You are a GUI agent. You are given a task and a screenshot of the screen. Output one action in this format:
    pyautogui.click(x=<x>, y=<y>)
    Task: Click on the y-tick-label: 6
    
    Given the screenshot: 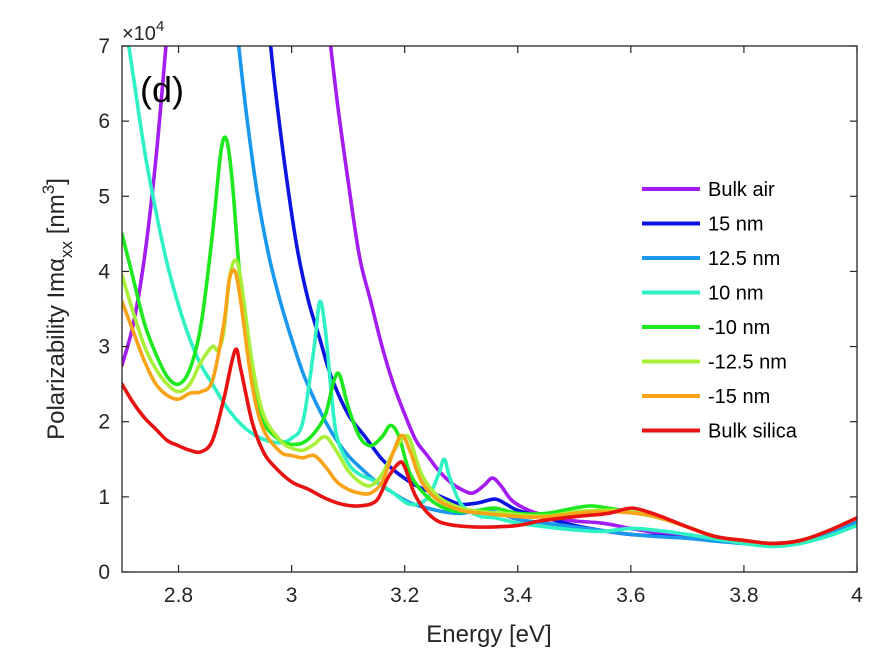 What is the action you would take?
    pyautogui.click(x=104, y=121)
    